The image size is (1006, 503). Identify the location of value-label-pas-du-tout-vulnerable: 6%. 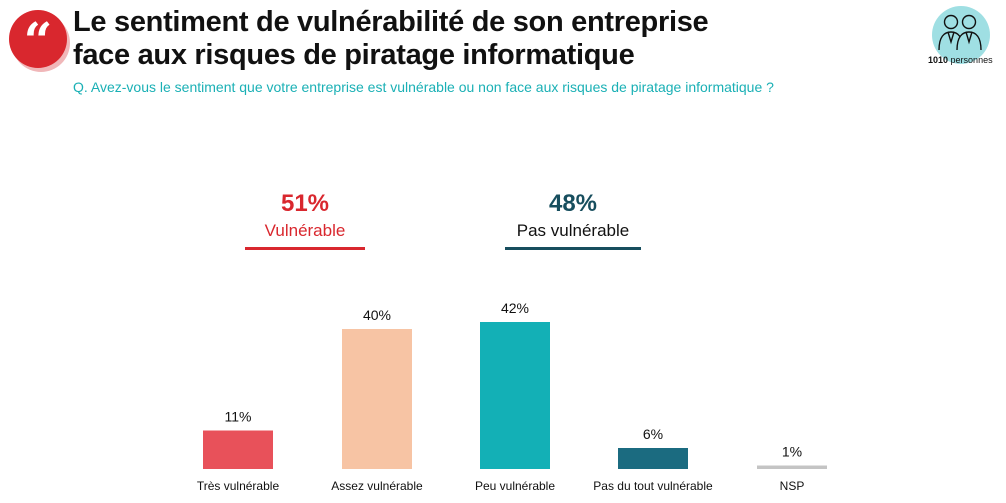
(653, 434).